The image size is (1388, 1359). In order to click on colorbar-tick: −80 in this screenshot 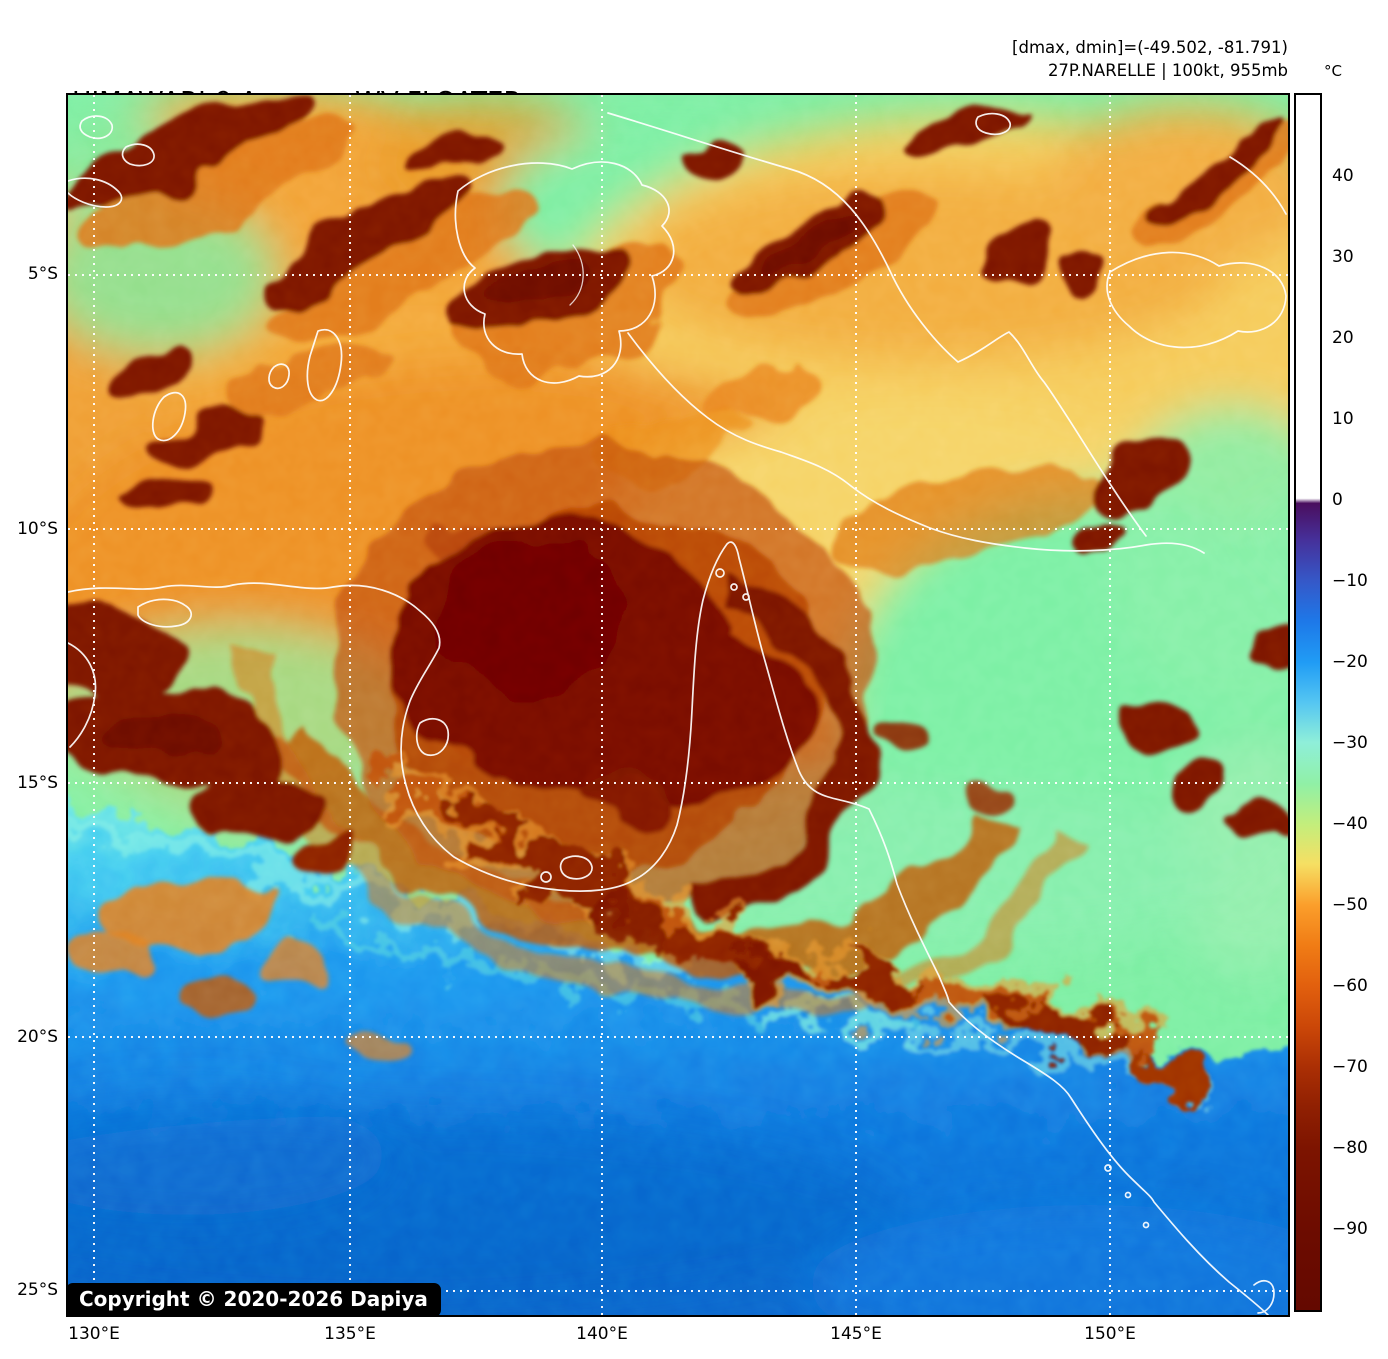, I will do `click(1350, 1148)`.